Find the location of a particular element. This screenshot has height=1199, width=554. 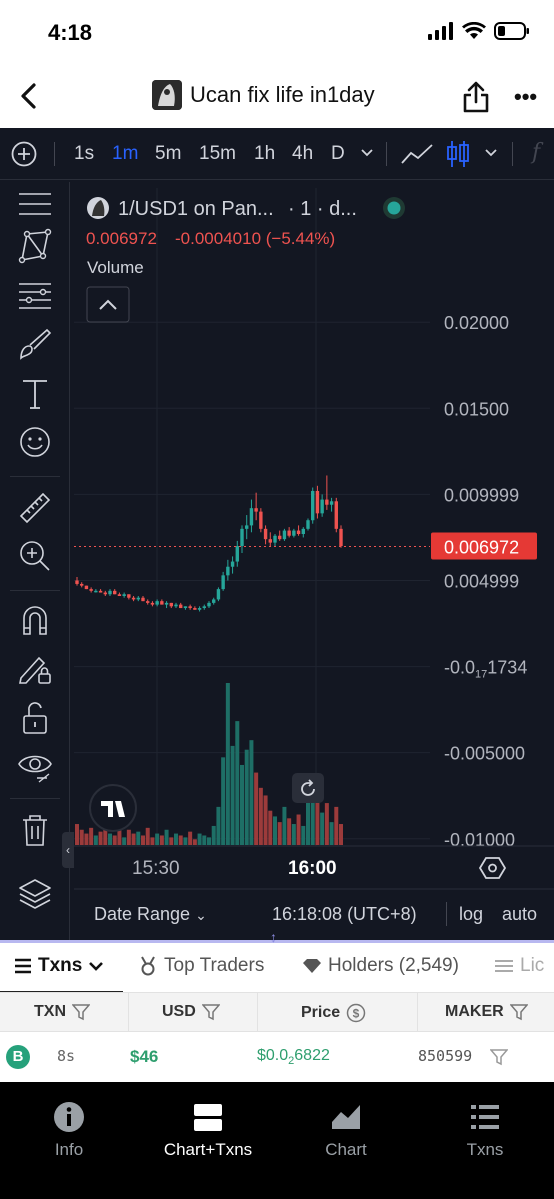

nav-info: Info is located at coordinates (69, 1130).